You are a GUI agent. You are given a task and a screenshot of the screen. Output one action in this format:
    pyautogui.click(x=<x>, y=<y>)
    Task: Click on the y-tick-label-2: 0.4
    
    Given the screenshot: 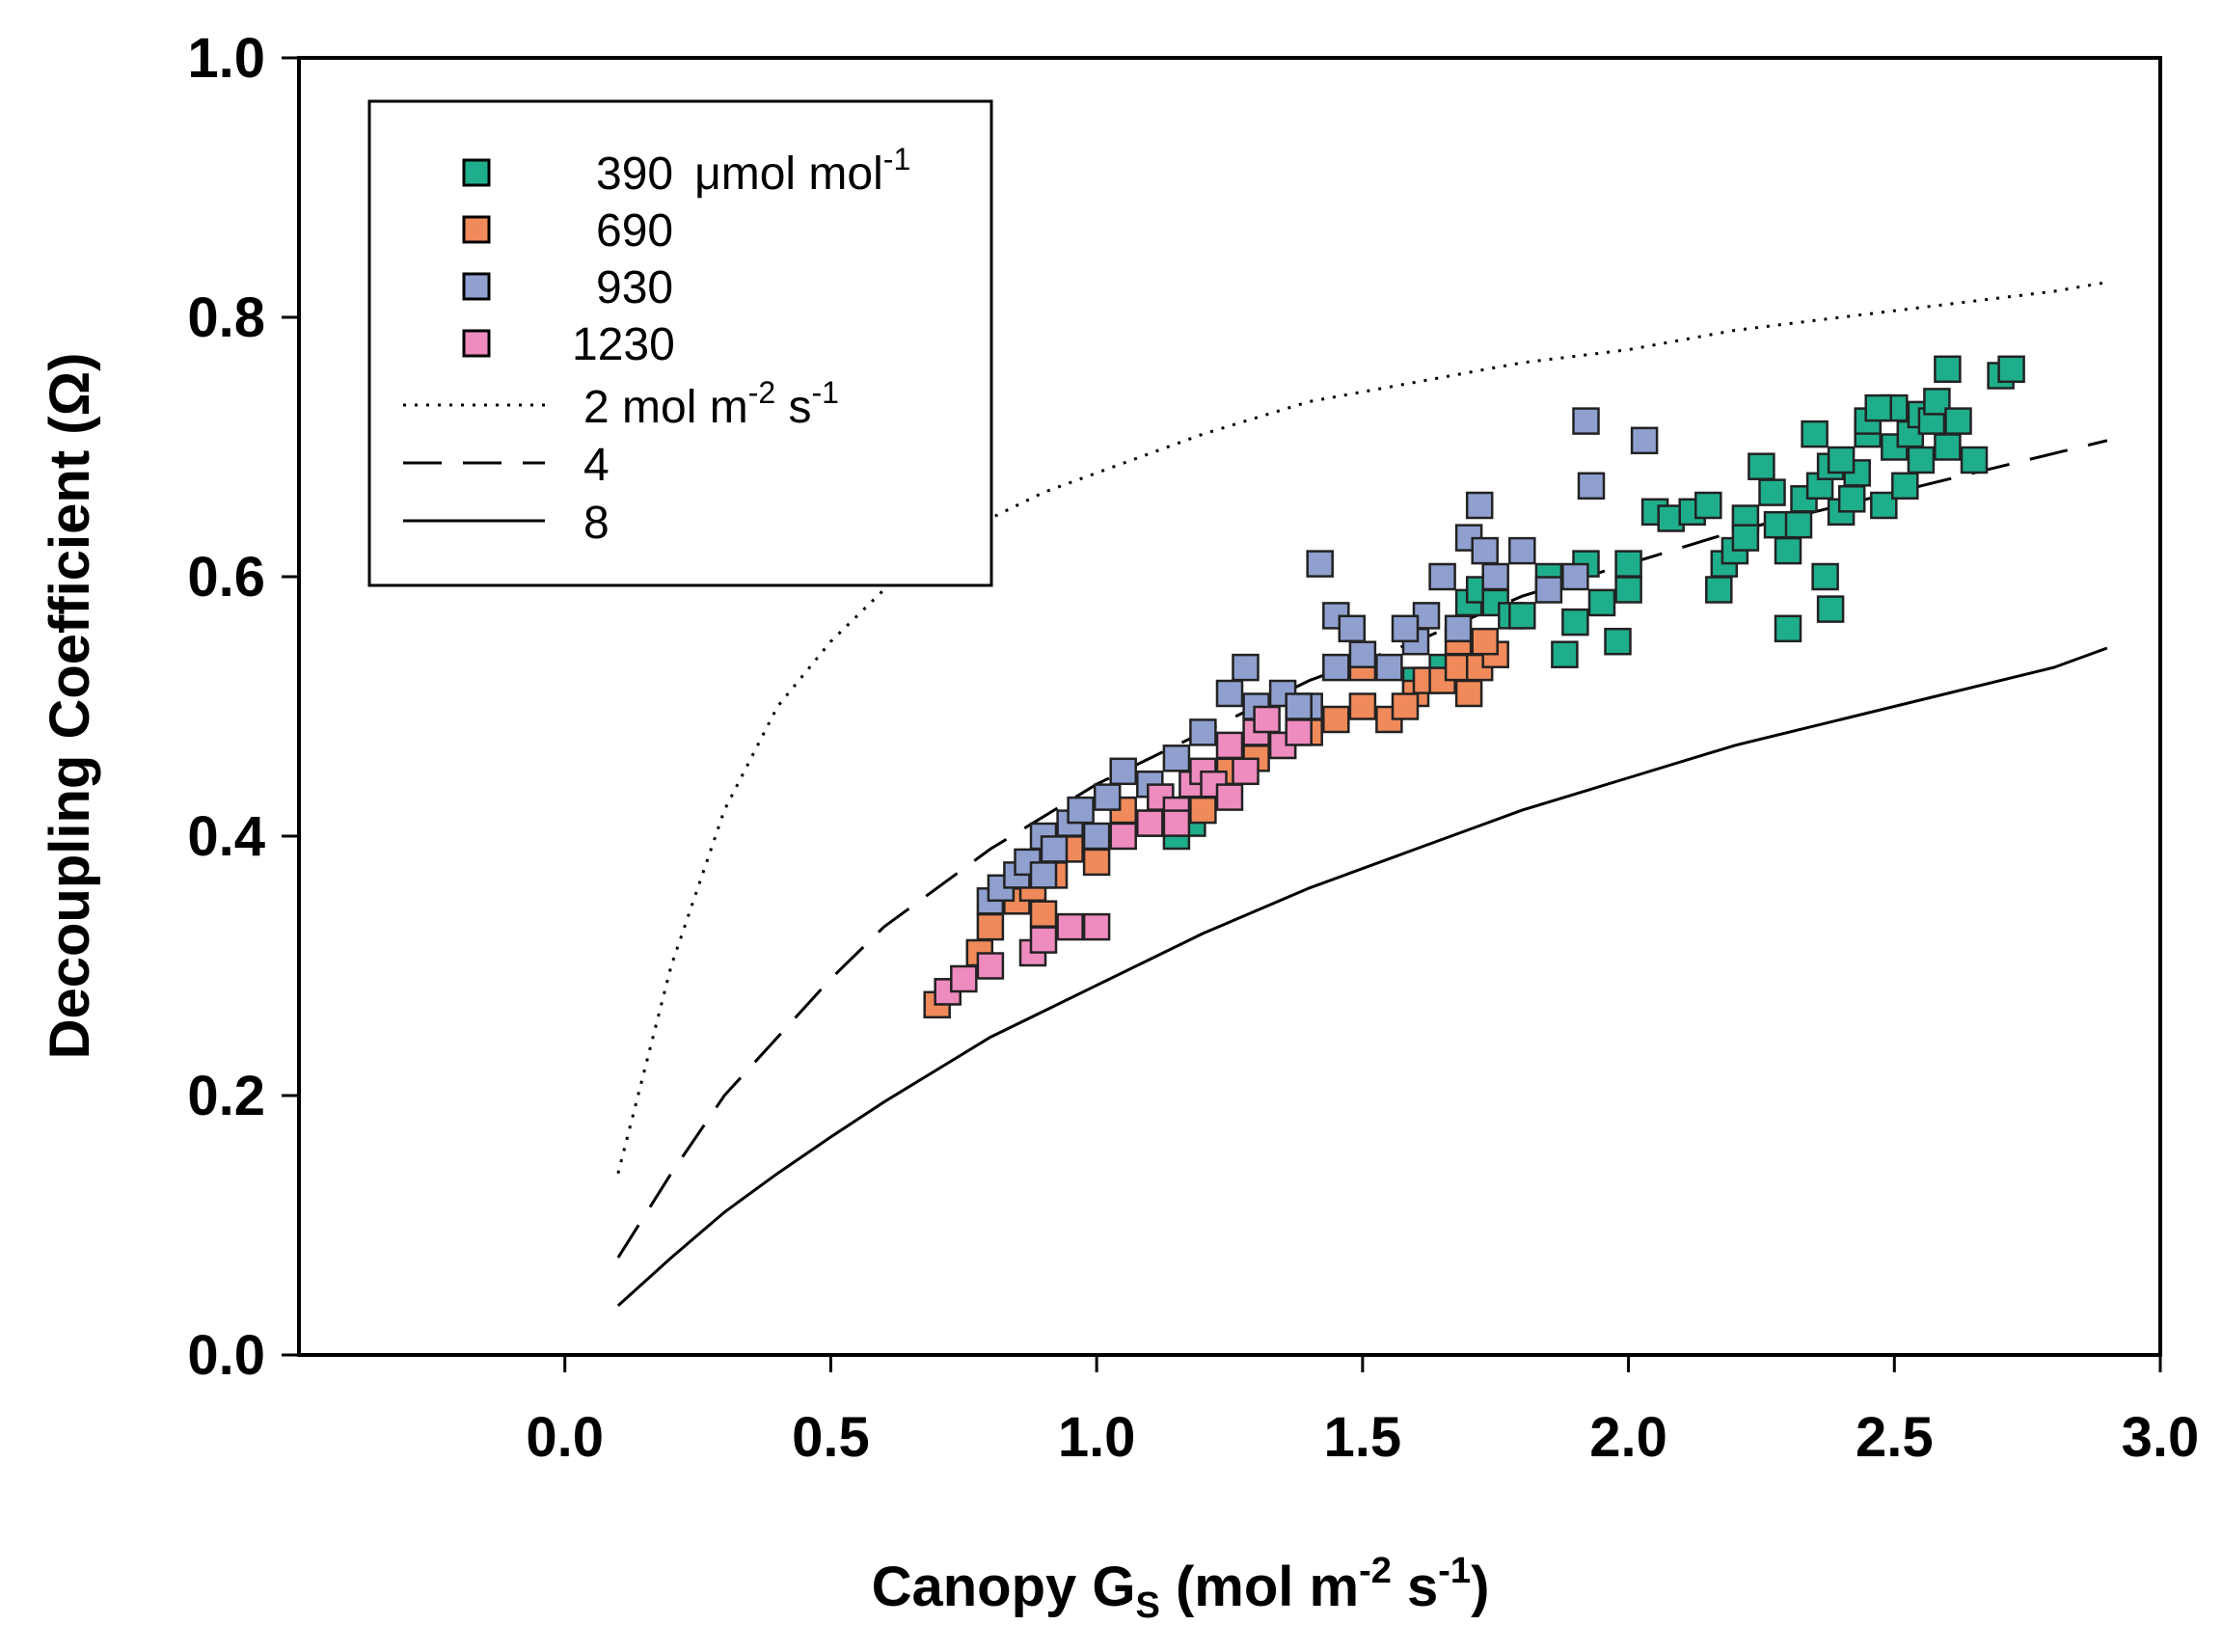 What is the action you would take?
    pyautogui.click(x=226, y=836)
    